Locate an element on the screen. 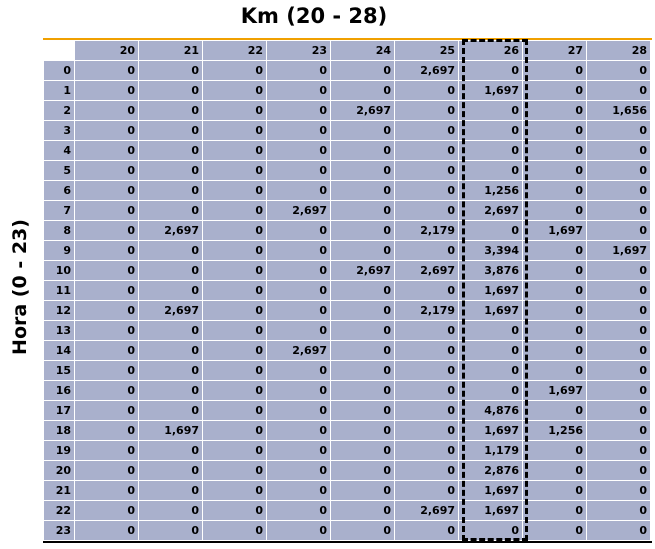 Image resolution: width=655 pixels, height=549 pixels. column-header: 27 is located at coordinates (554, 50).